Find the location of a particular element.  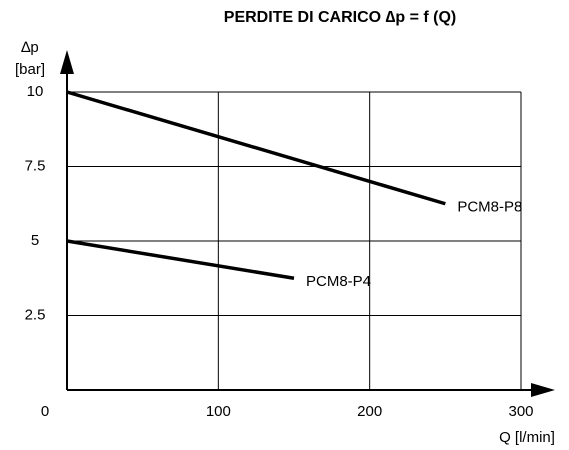

y-tick-label: 2.5 is located at coordinates (35, 314).